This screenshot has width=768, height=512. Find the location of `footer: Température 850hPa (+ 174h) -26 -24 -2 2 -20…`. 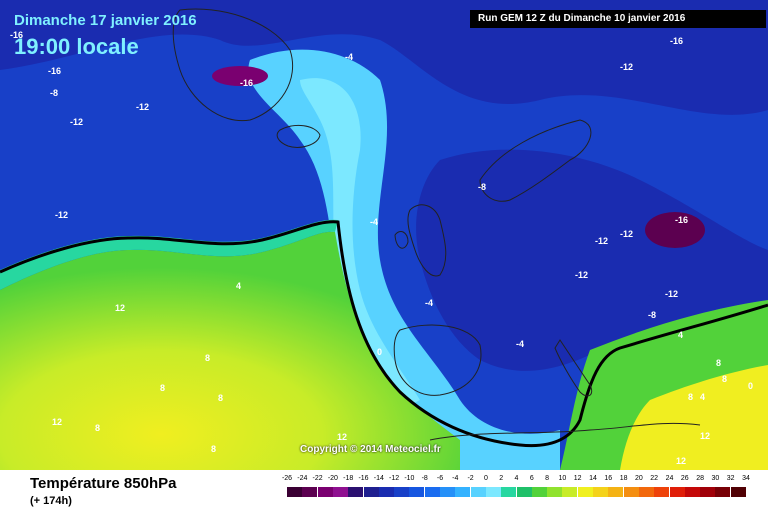

footer: Température 850hPa (+ 174h) -26 -24 -2 2 -20… is located at coordinates (384, 491).